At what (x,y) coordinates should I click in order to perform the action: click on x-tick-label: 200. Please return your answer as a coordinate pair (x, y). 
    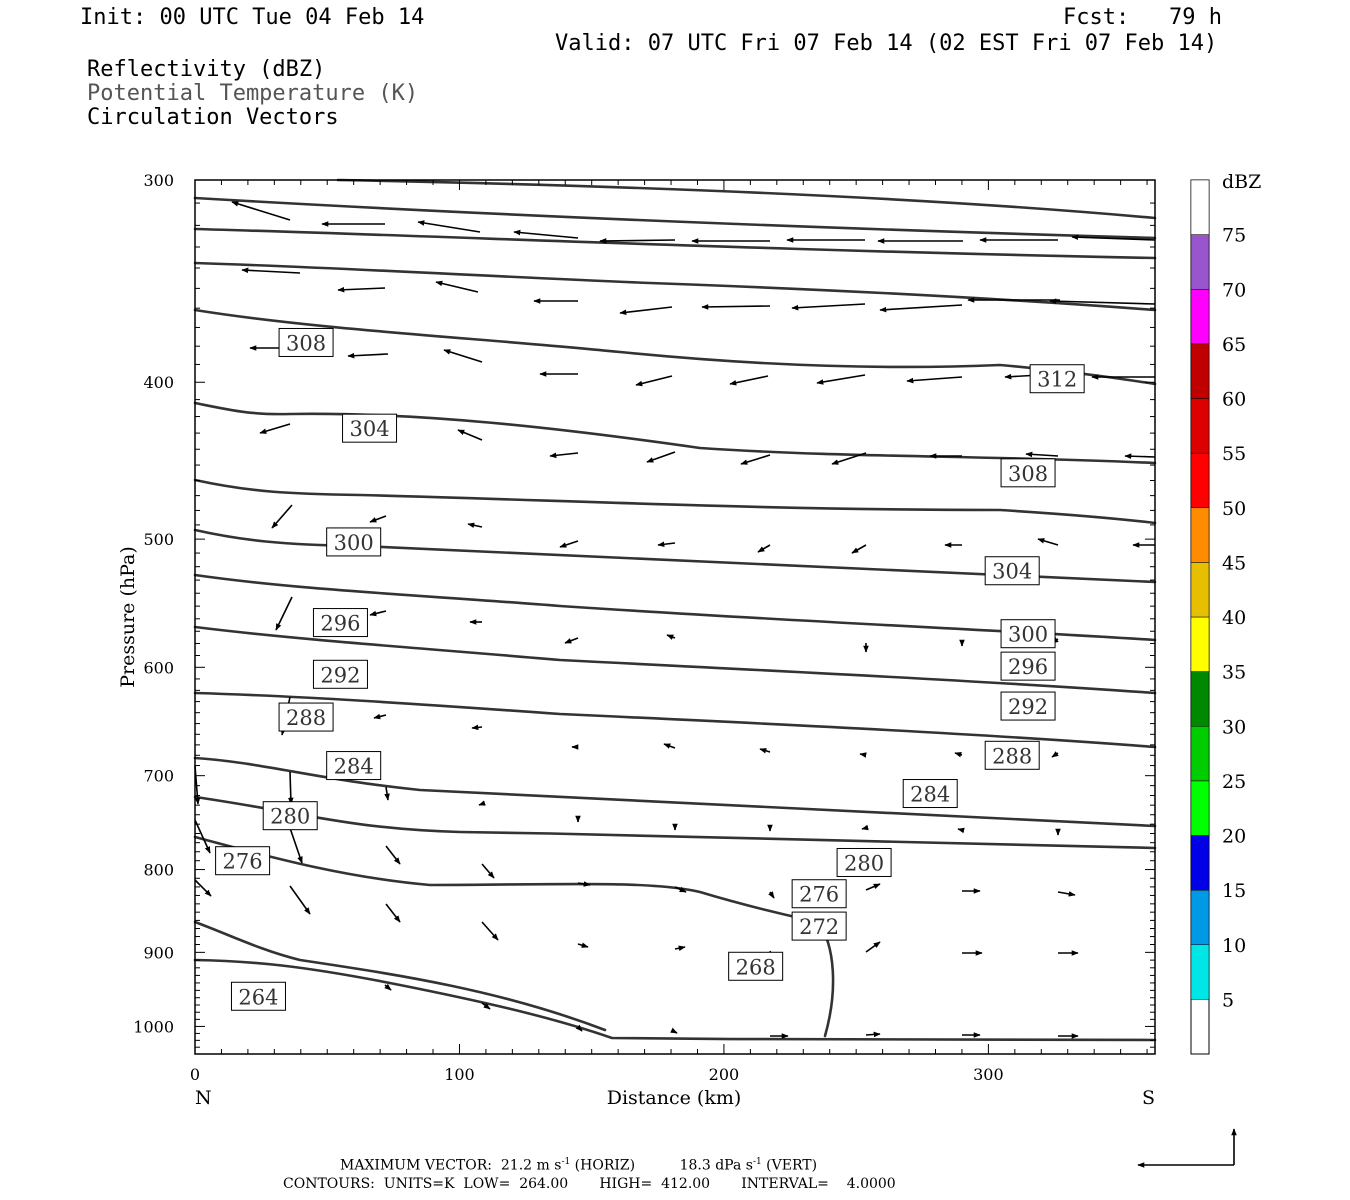
    Looking at the image, I should click on (724, 1074).